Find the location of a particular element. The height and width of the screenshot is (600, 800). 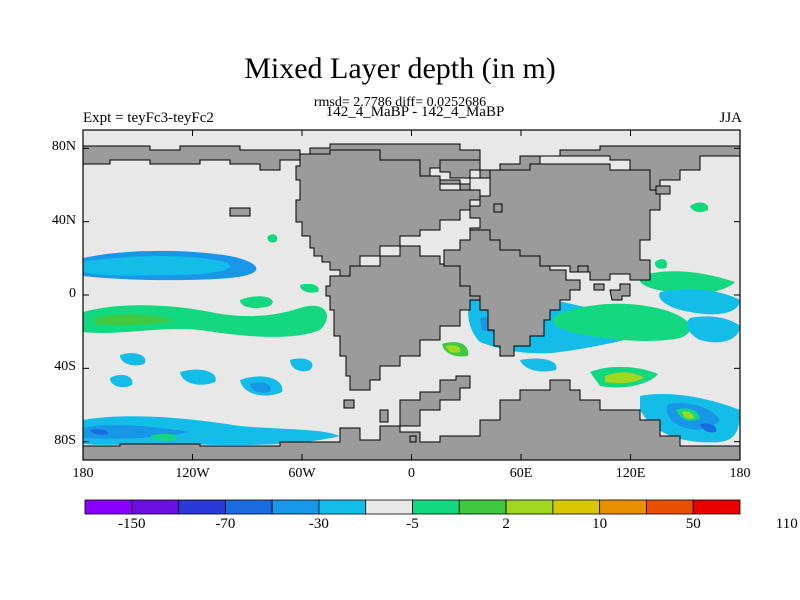

land-greenland is located at coordinates (460, 169).